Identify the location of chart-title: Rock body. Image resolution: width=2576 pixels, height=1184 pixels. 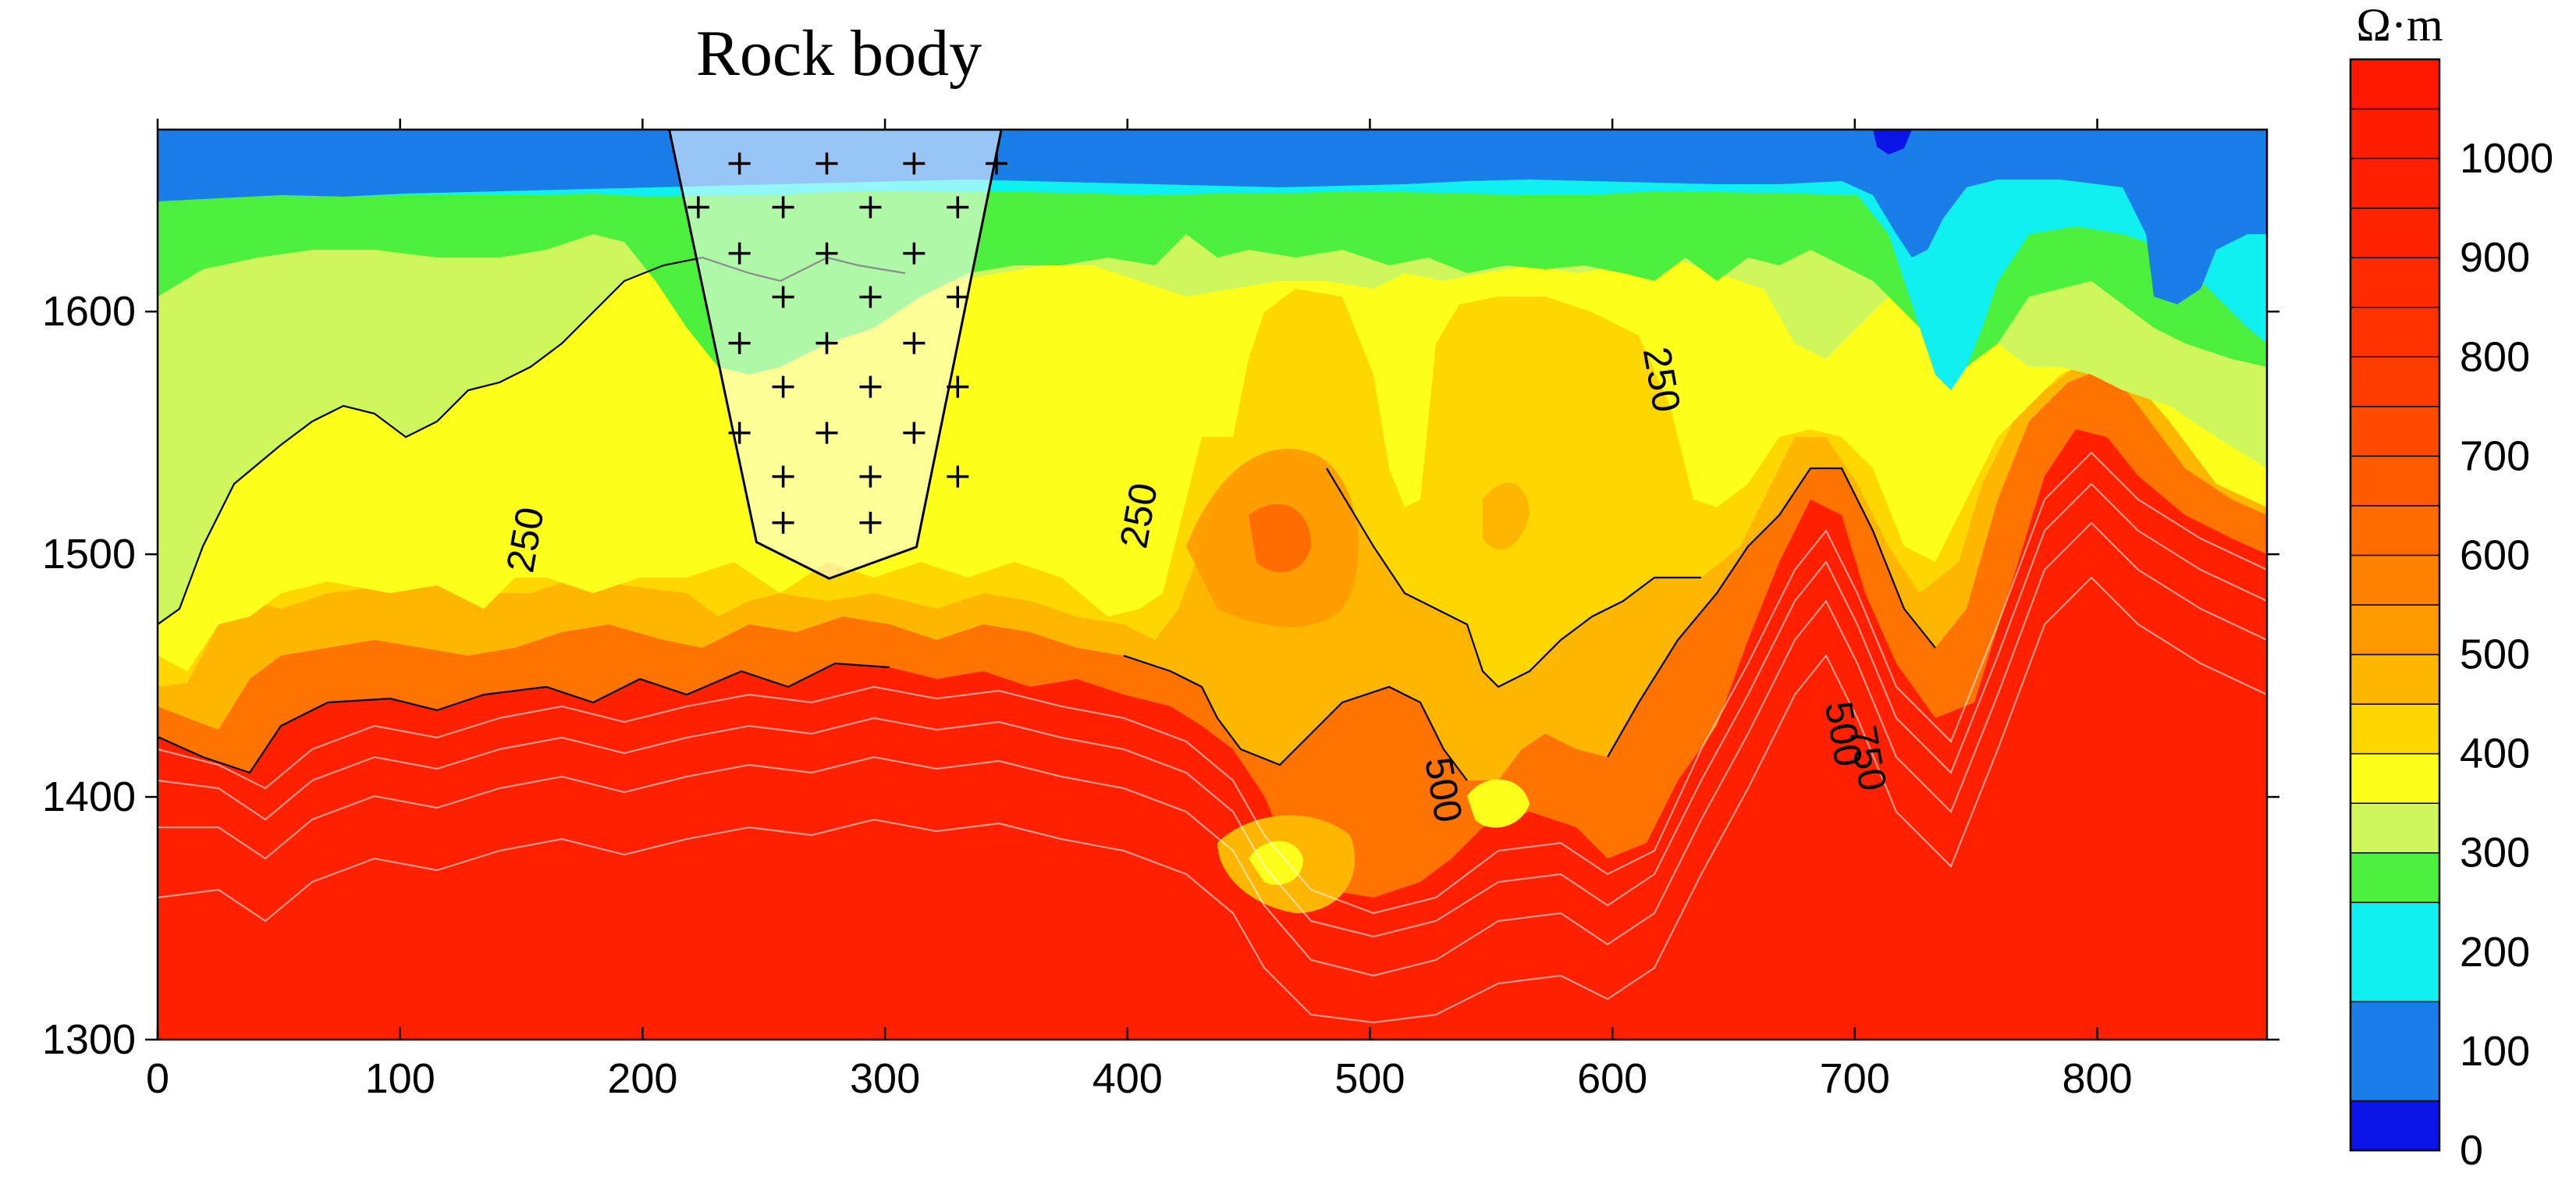
(839, 53).